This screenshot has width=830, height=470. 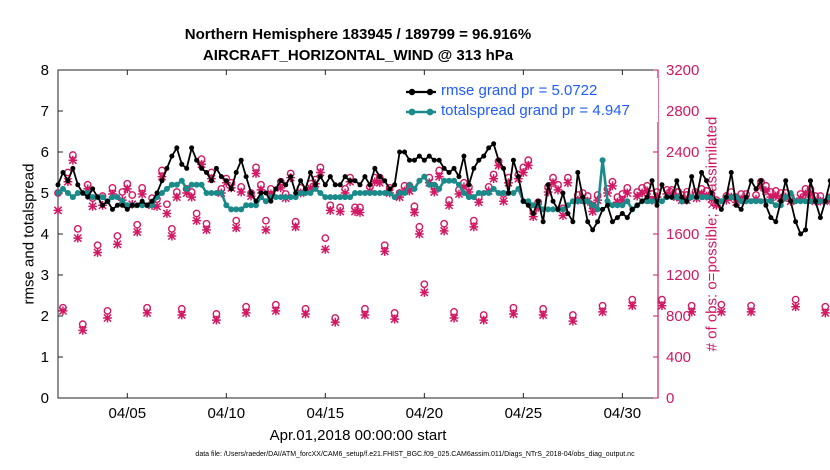 I want to click on left-tick-label: 4, so click(x=45, y=234).